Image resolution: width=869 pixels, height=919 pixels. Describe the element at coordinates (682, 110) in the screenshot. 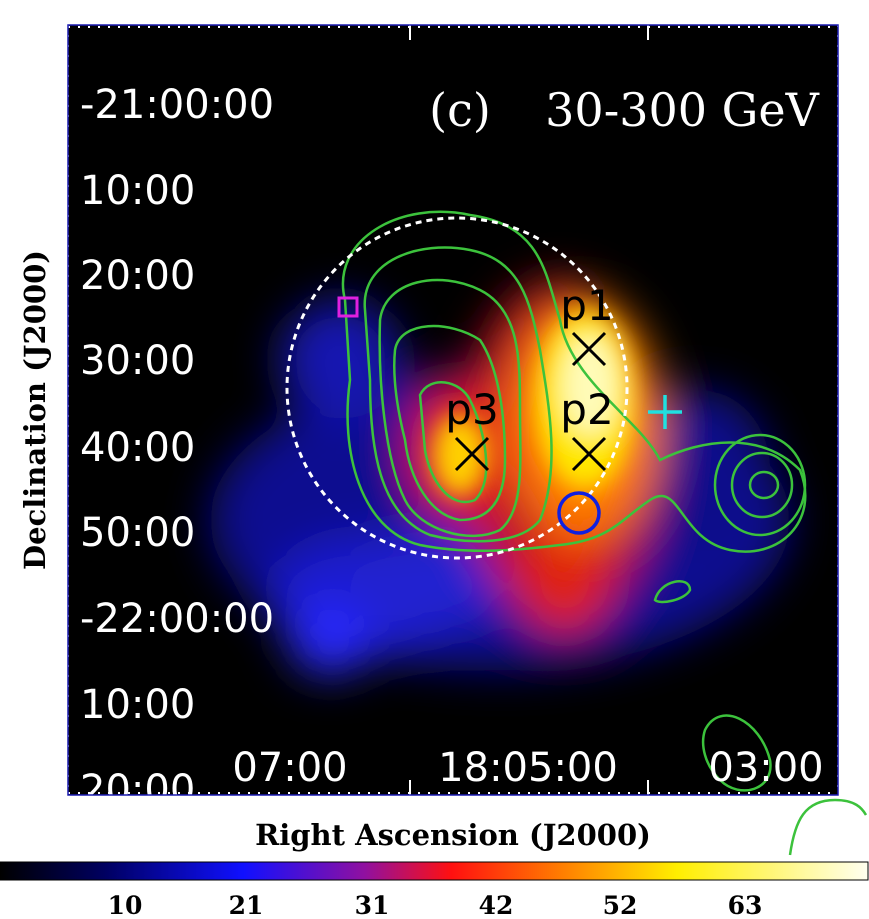

I see `energy-label: 30-300 GeV` at that location.